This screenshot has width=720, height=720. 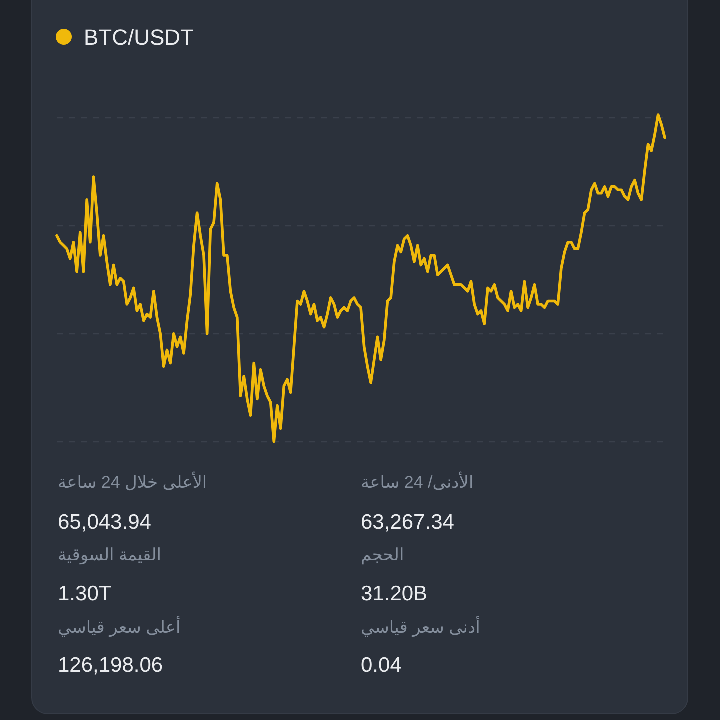 I want to click on text: الأدنى/ 24 ساعة, so click(x=417, y=481).